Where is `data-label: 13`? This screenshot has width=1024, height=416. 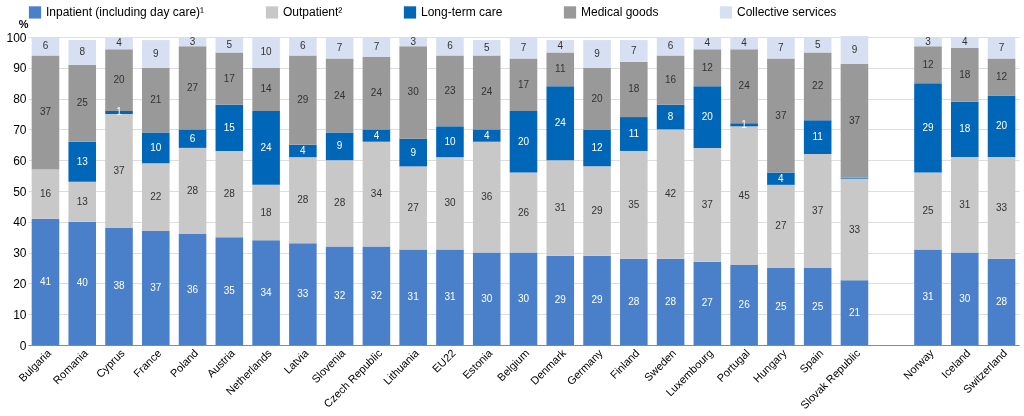
data-label: 13 is located at coordinates (82, 201).